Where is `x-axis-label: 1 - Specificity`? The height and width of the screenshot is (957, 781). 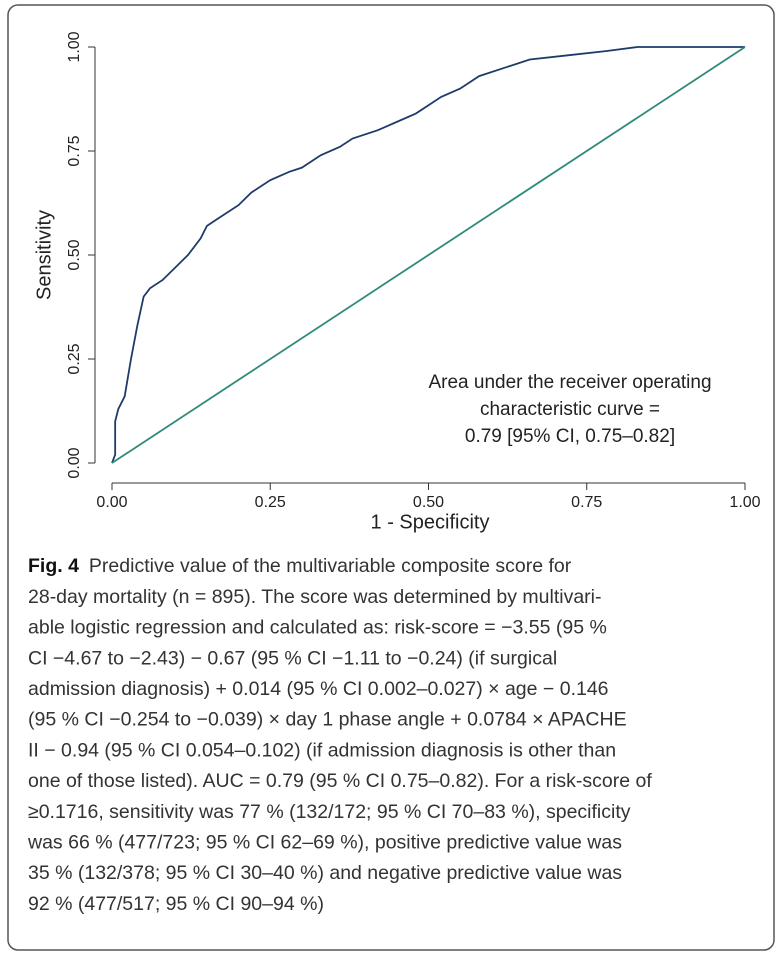
x-axis-label: 1 - Specificity is located at coordinates (430, 522).